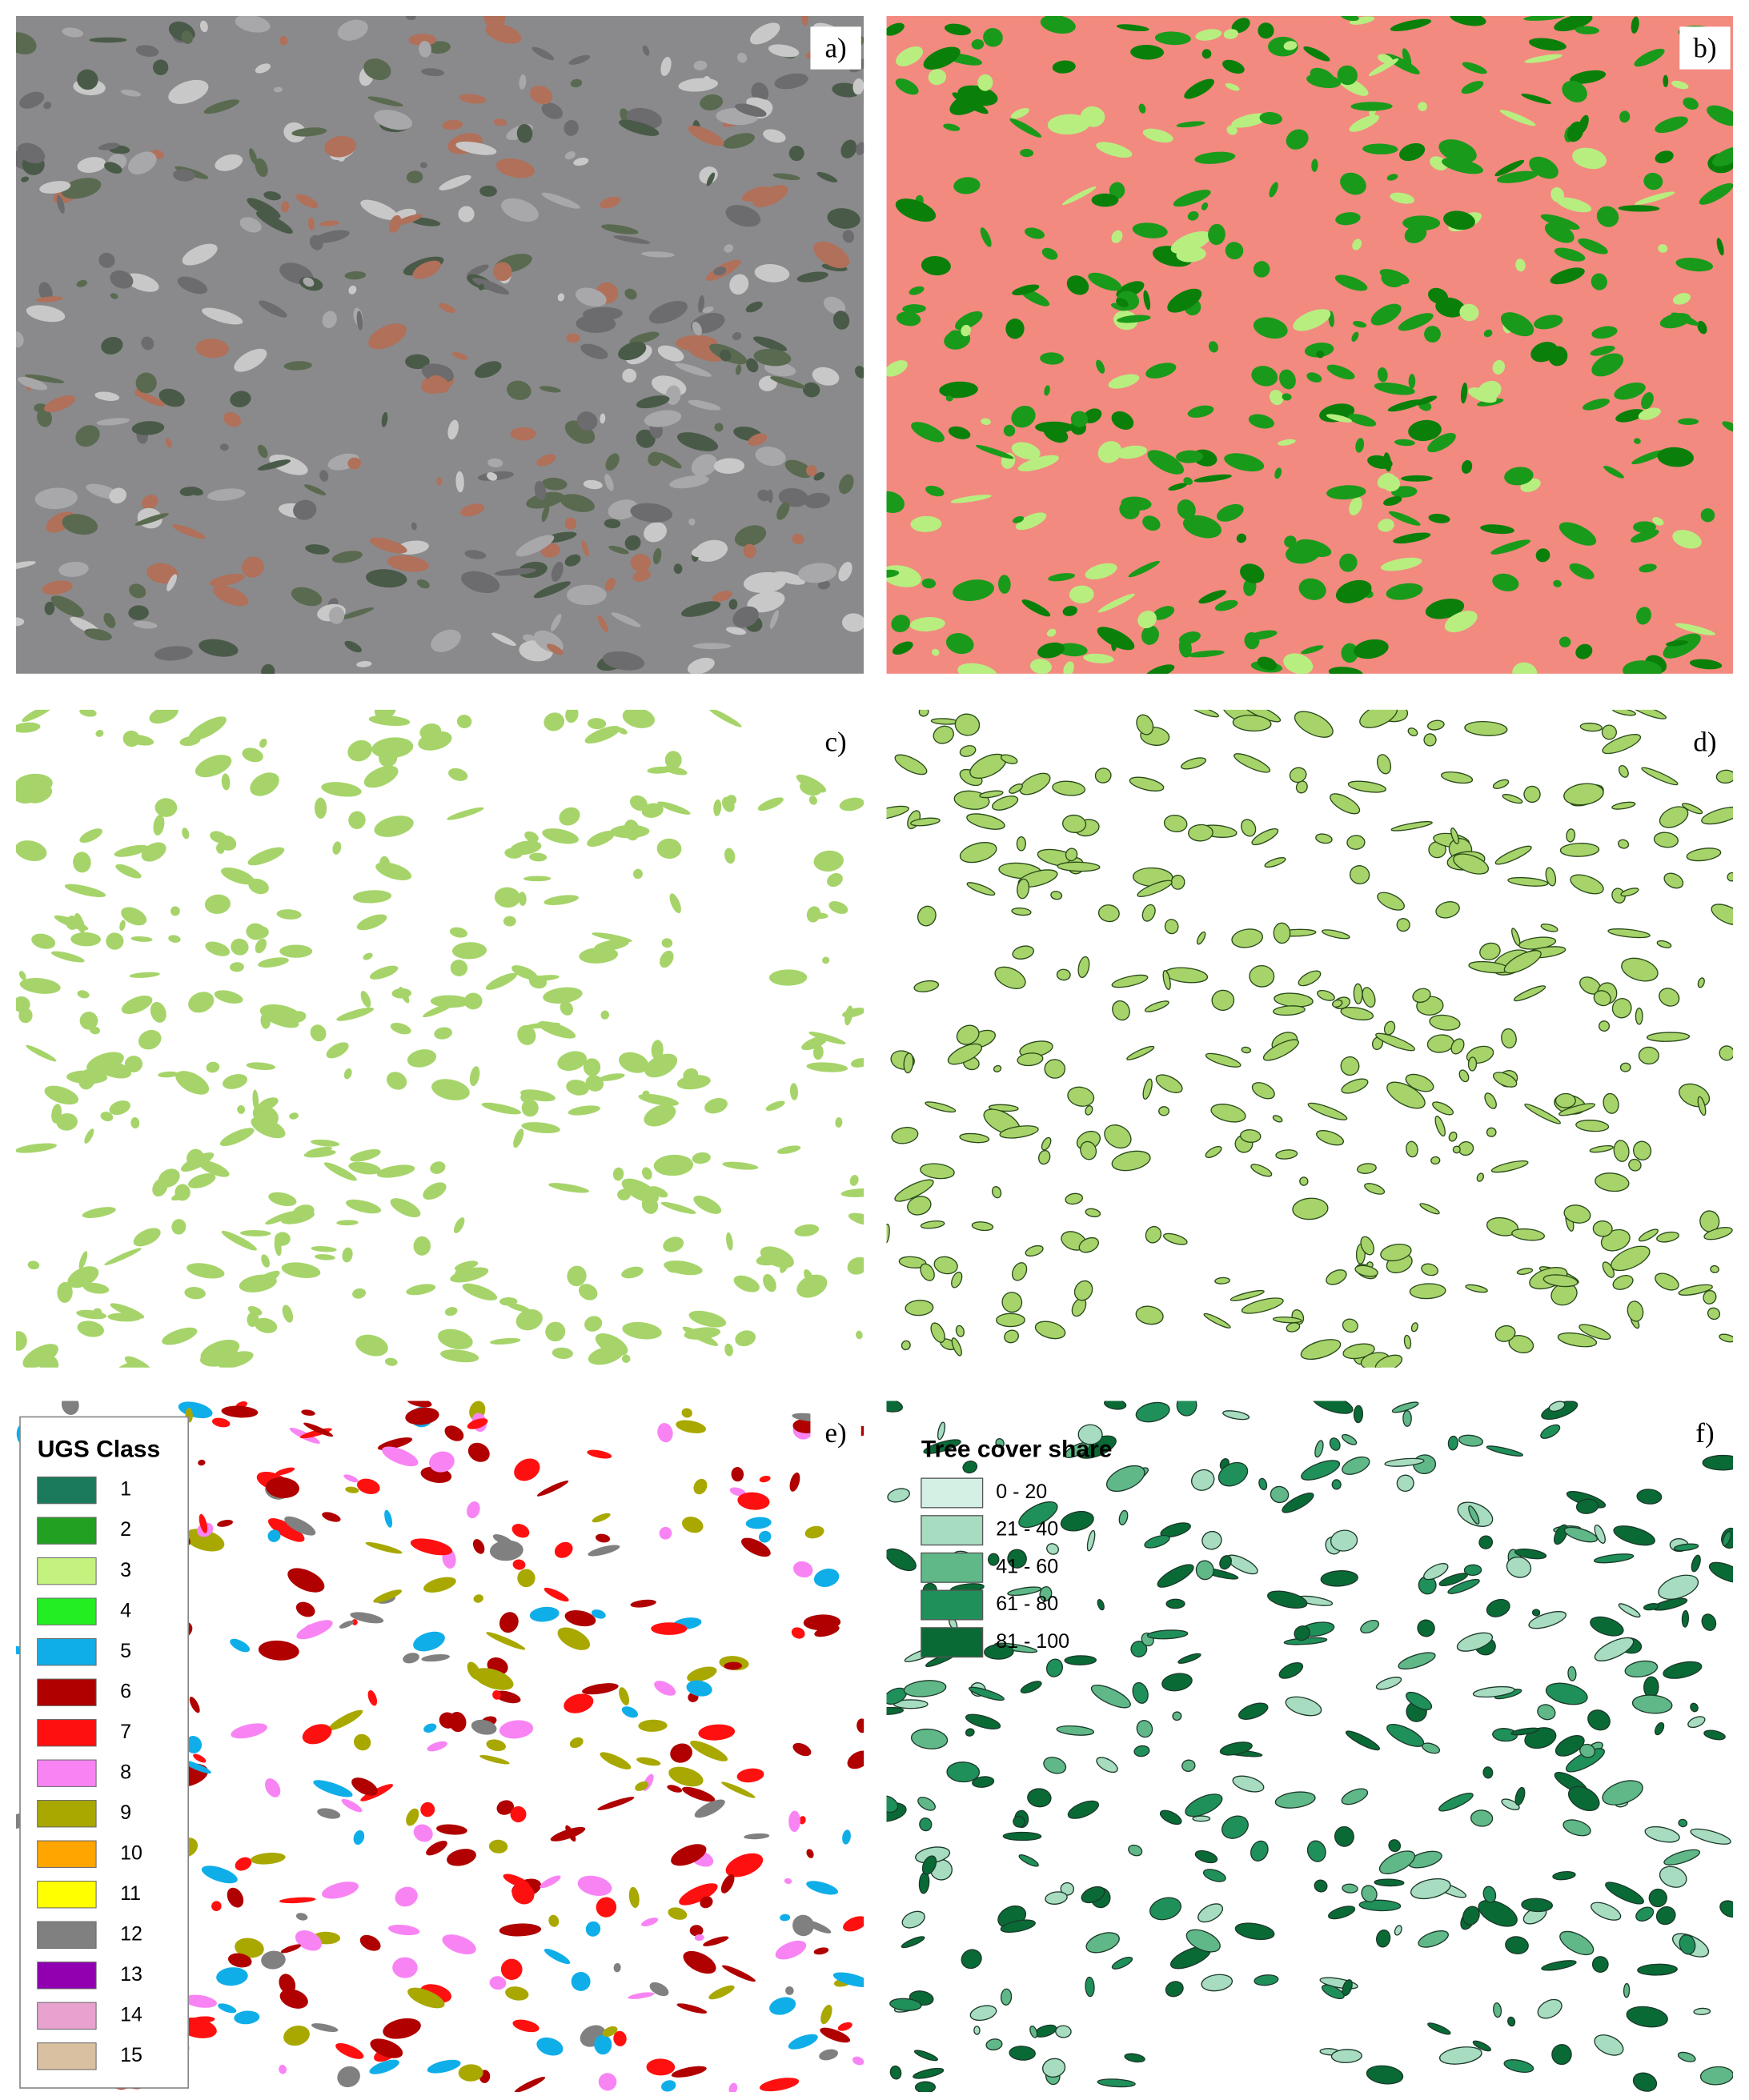 Image resolution: width=1749 pixels, height=2100 pixels. What do you see at coordinates (1705, 1433) in the screenshot?
I see `panel-label-box` at bounding box center [1705, 1433].